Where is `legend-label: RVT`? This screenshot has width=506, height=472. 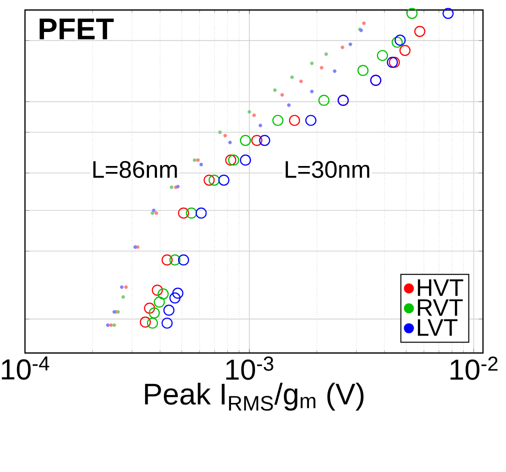 legend-label: RVT is located at coordinates (440, 307).